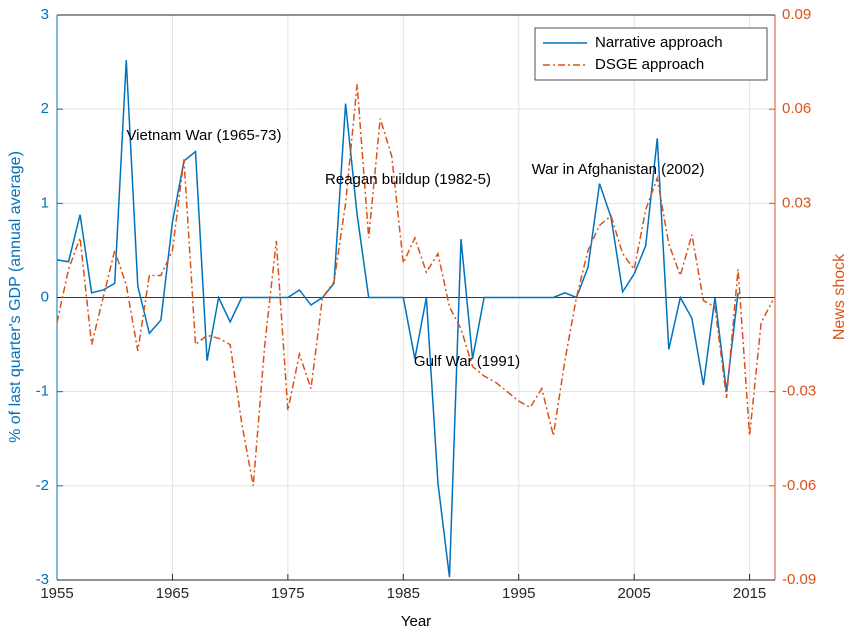 The height and width of the screenshot is (634, 852). What do you see at coordinates (42, 485) in the screenshot?
I see `y-tick-label: -2` at bounding box center [42, 485].